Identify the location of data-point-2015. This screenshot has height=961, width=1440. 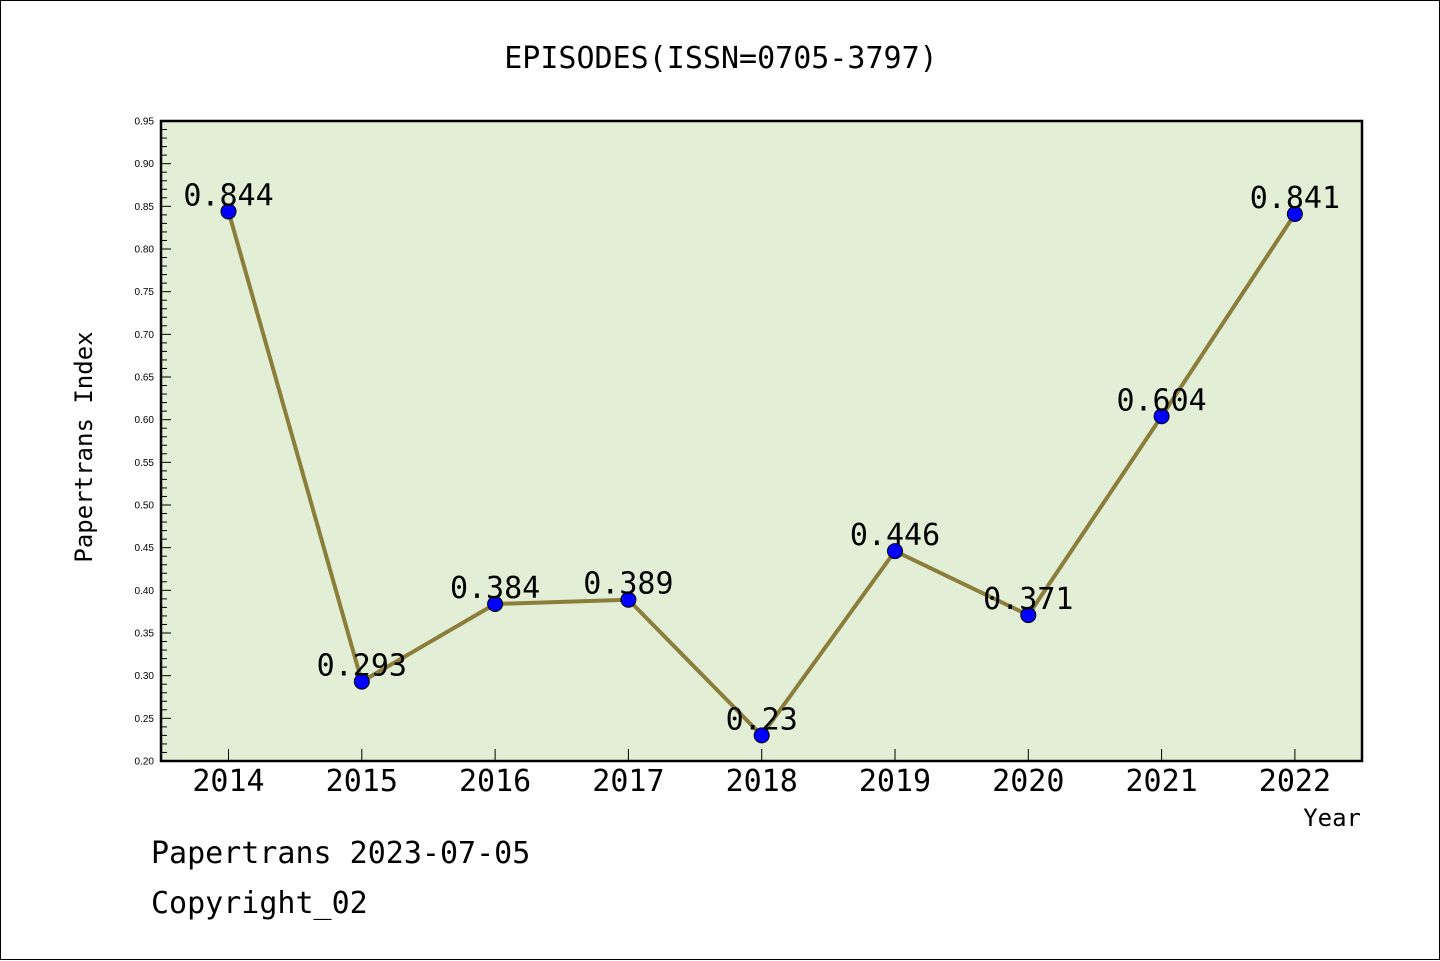
(361, 681).